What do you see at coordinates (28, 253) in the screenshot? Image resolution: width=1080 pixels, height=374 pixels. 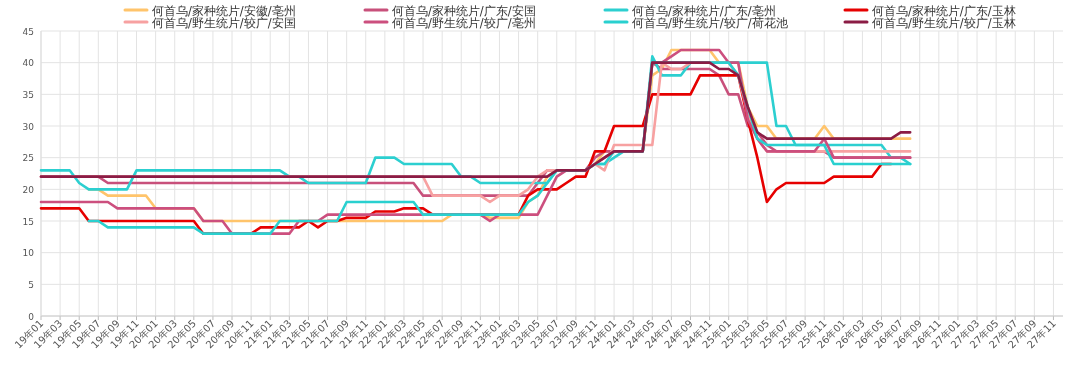 I see `y-tick-label: 10` at bounding box center [28, 253].